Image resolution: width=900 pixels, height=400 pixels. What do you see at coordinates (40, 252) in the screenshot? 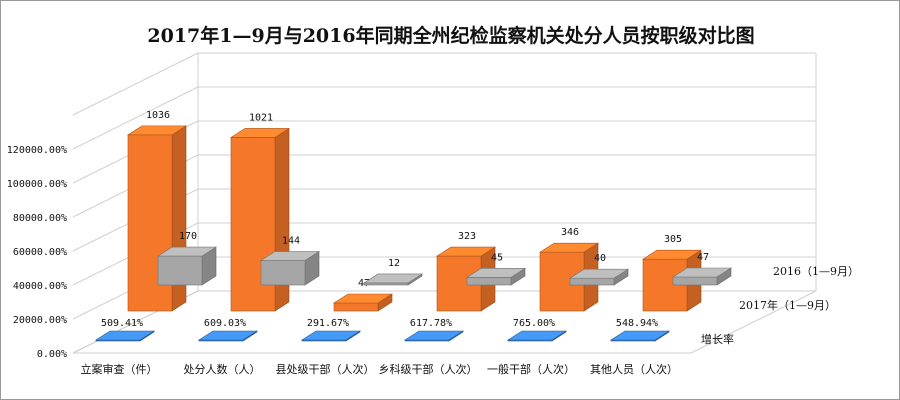
I see `y-tick-label: 60000.00%` at bounding box center [40, 252].